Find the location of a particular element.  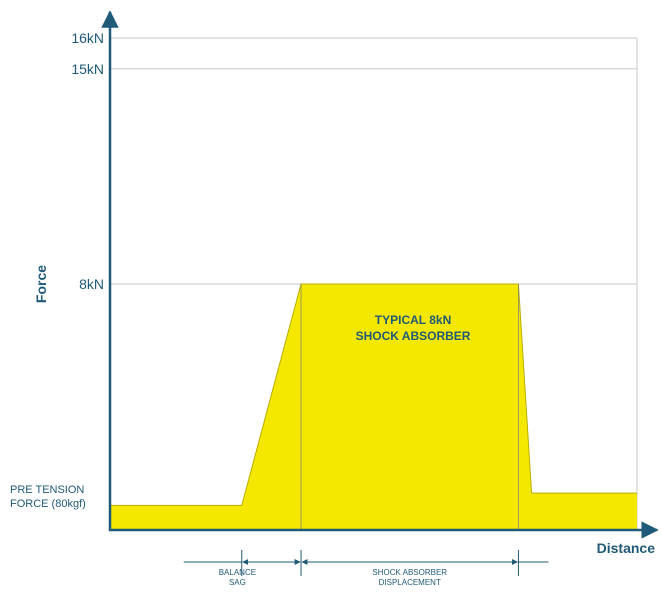

dimension-label-1-1: DISPLACEMENT is located at coordinates (410, 582).